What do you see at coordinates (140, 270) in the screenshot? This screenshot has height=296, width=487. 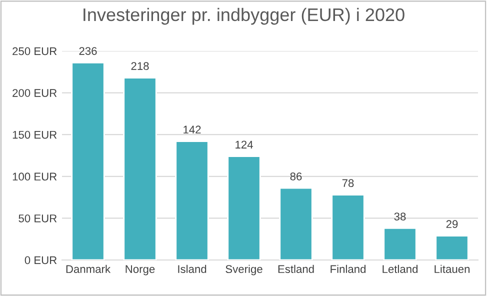 I see `x-tick-label: Norge` at bounding box center [140, 270].